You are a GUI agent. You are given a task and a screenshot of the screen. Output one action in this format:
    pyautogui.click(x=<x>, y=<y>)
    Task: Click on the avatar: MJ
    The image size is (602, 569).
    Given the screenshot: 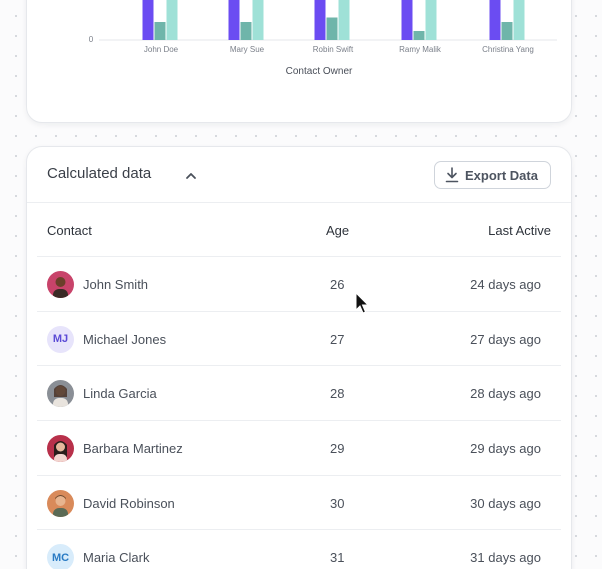 What is the action you would take?
    pyautogui.click(x=60, y=339)
    